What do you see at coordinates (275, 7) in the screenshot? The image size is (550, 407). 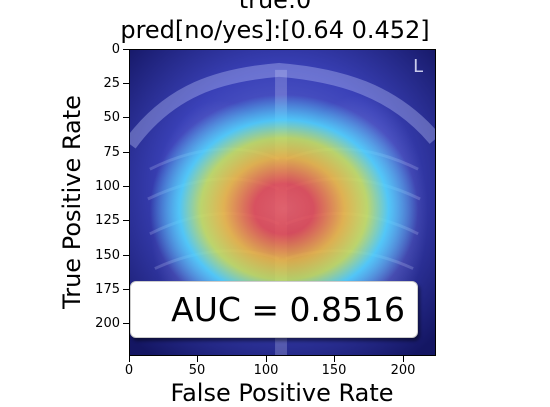 I see `chart-title-line-1: true:0` at bounding box center [275, 7].